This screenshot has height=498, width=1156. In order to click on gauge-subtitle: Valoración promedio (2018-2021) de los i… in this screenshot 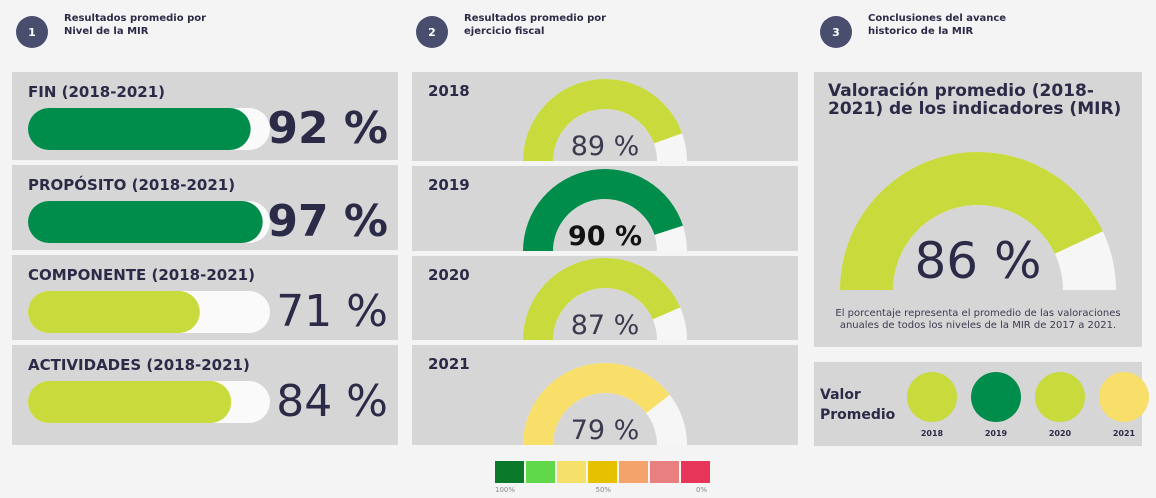, I will do `click(975, 100)`.